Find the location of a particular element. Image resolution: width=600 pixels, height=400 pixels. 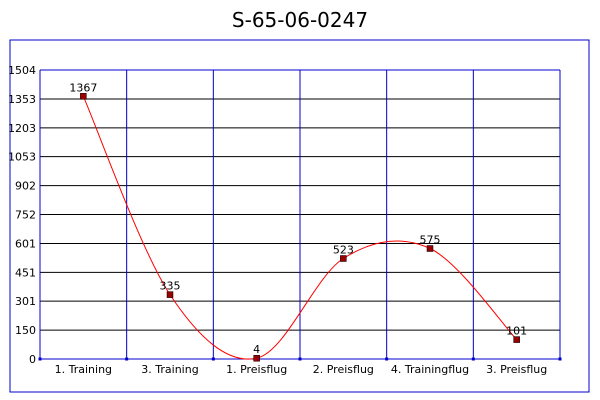

y-tick-label: 1203 is located at coordinates (22, 128).